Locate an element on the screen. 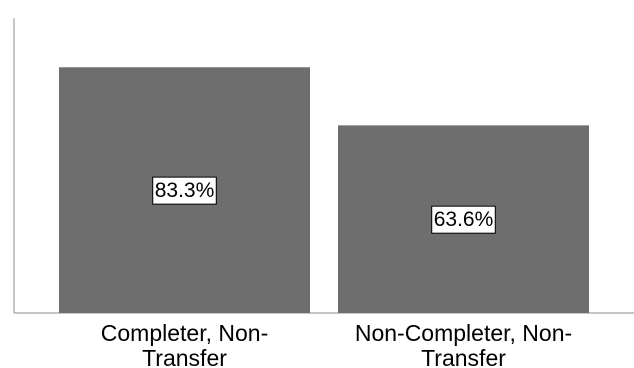 The height and width of the screenshot is (368, 634). data-label-text-2: 63.6% is located at coordinates (464, 219).